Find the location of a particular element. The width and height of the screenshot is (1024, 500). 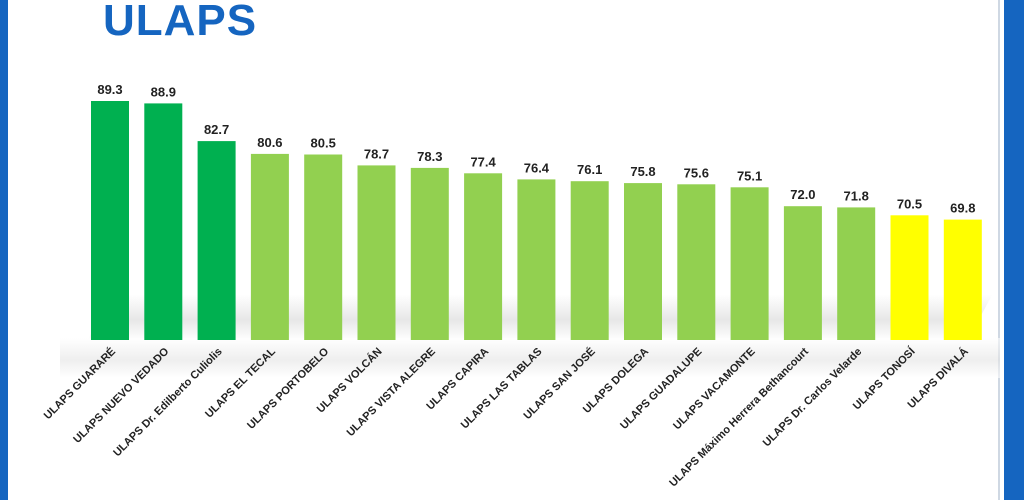

data-label: 76.1 is located at coordinates (589, 169).